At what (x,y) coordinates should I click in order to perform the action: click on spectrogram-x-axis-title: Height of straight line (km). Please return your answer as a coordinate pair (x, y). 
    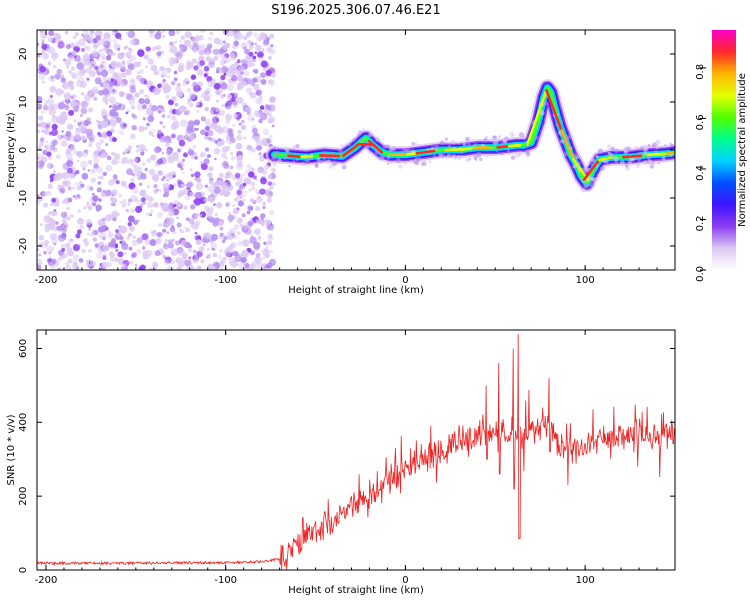
    Looking at the image, I should click on (356, 290).